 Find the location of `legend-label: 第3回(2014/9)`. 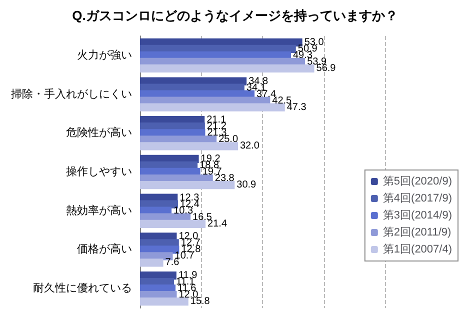

legend-label: 第3回(2014/9) is located at coordinates (417, 216).